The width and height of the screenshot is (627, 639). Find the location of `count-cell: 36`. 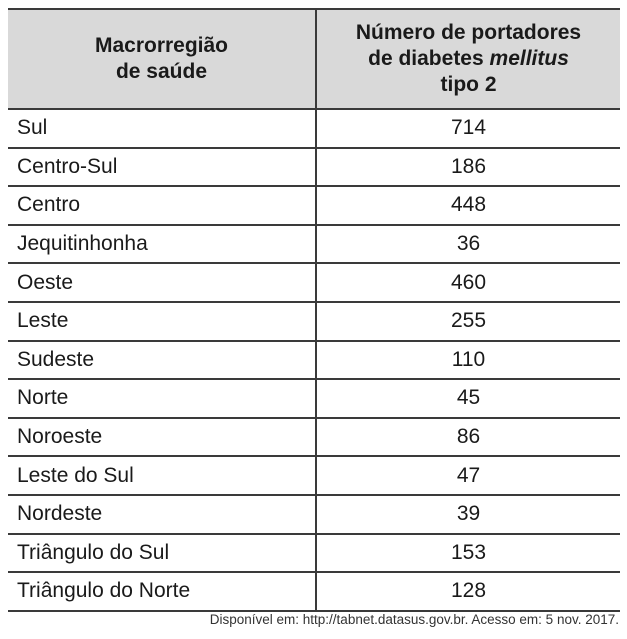

count-cell: 36 is located at coordinates (468, 244).